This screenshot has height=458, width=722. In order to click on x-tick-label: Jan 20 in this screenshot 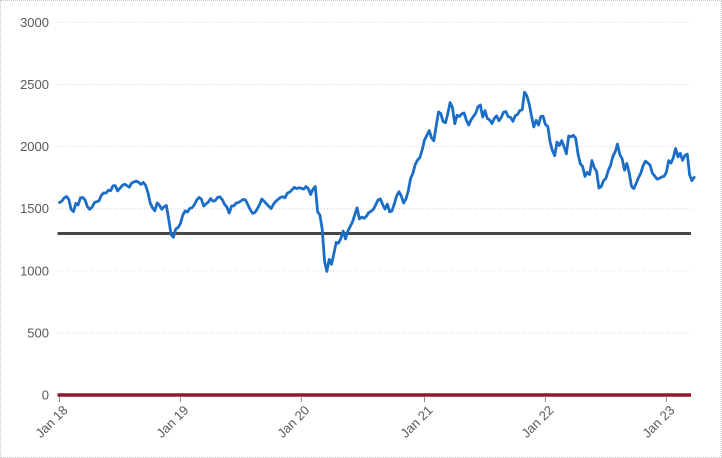, I will do `click(293, 422)`.